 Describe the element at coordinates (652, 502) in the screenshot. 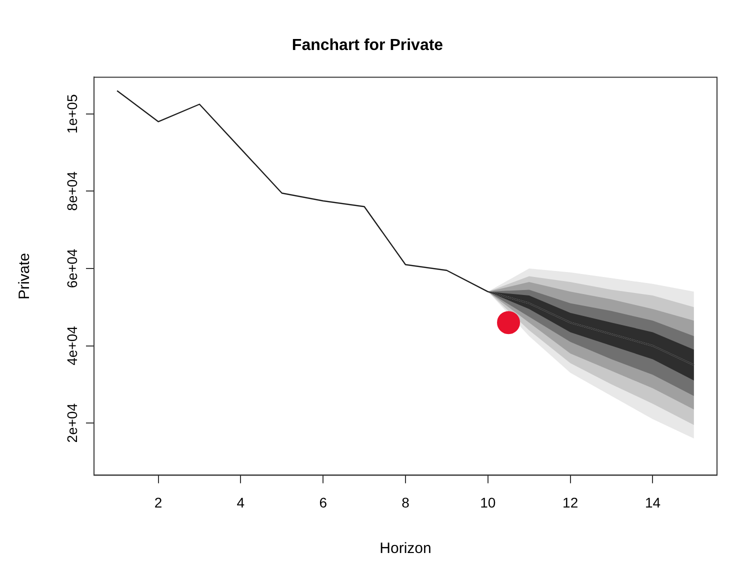

I see `x-tick-label: 14` at that location.